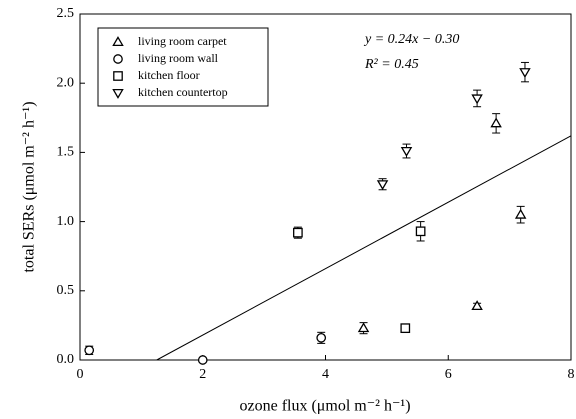  What do you see at coordinates (202, 374) in the screenshot?
I see `x-tick-label: 2` at bounding box center [202, 374].